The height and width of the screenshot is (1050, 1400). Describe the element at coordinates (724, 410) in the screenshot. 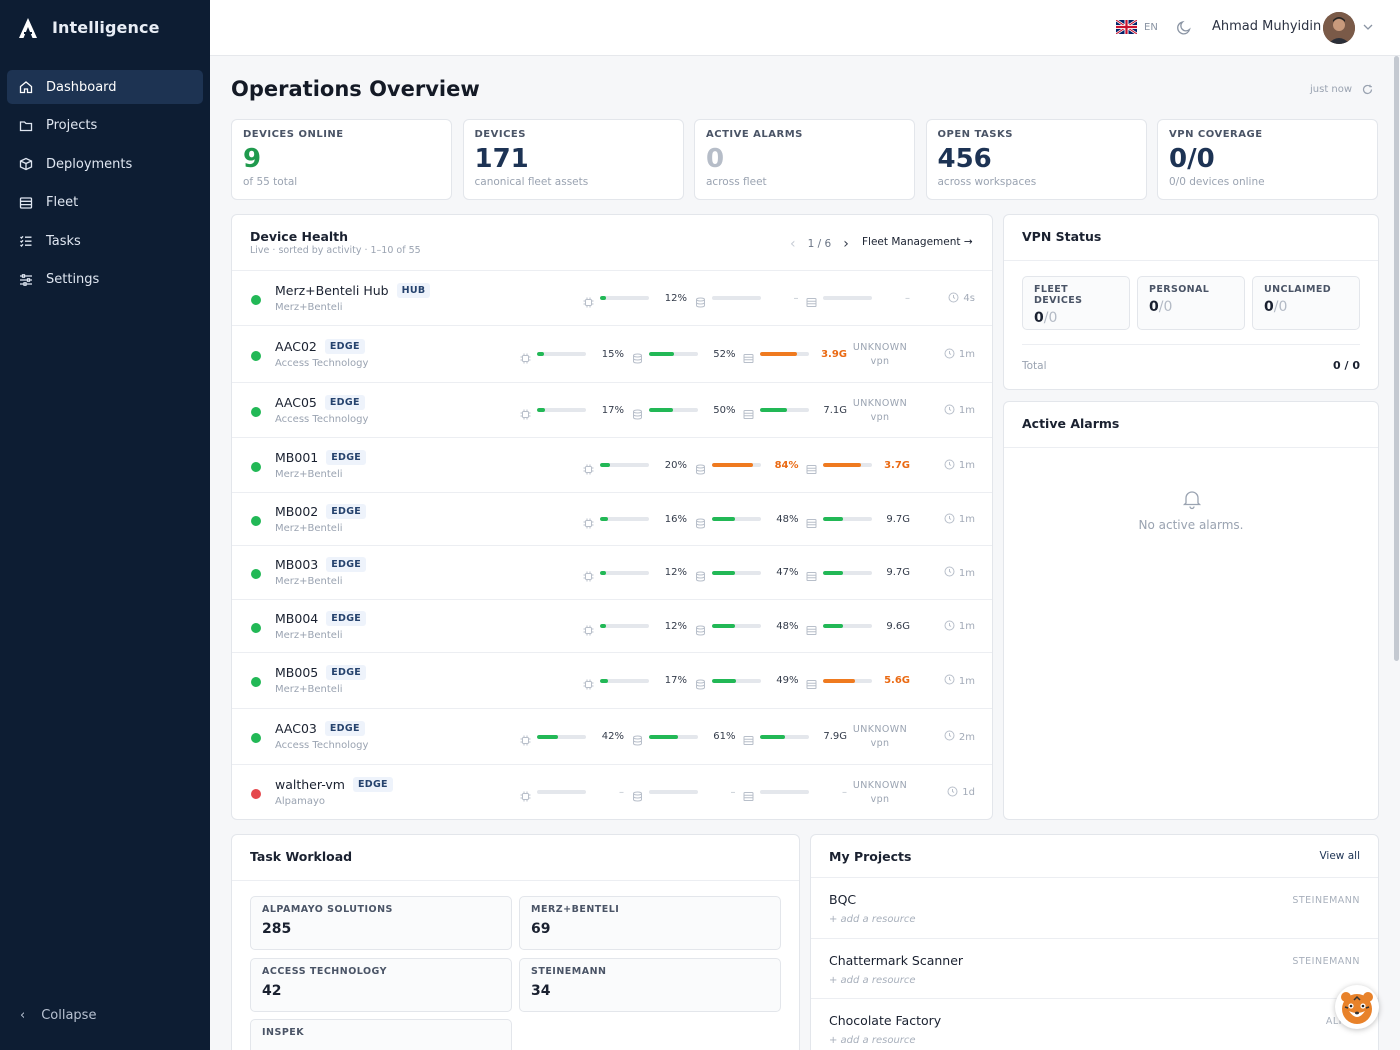

I see `mem-value: 50%` at that location.